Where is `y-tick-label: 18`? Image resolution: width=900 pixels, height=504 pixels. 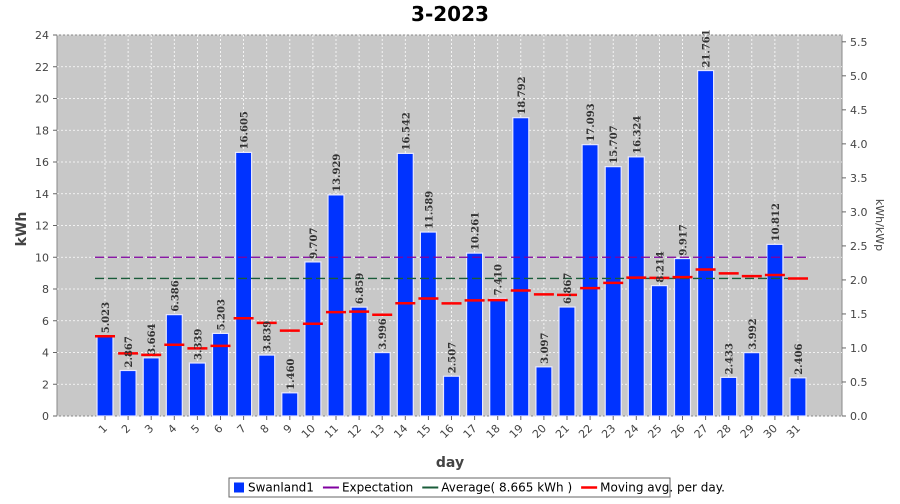
y-tick-label: 18 is located at coordinates (42, 130).